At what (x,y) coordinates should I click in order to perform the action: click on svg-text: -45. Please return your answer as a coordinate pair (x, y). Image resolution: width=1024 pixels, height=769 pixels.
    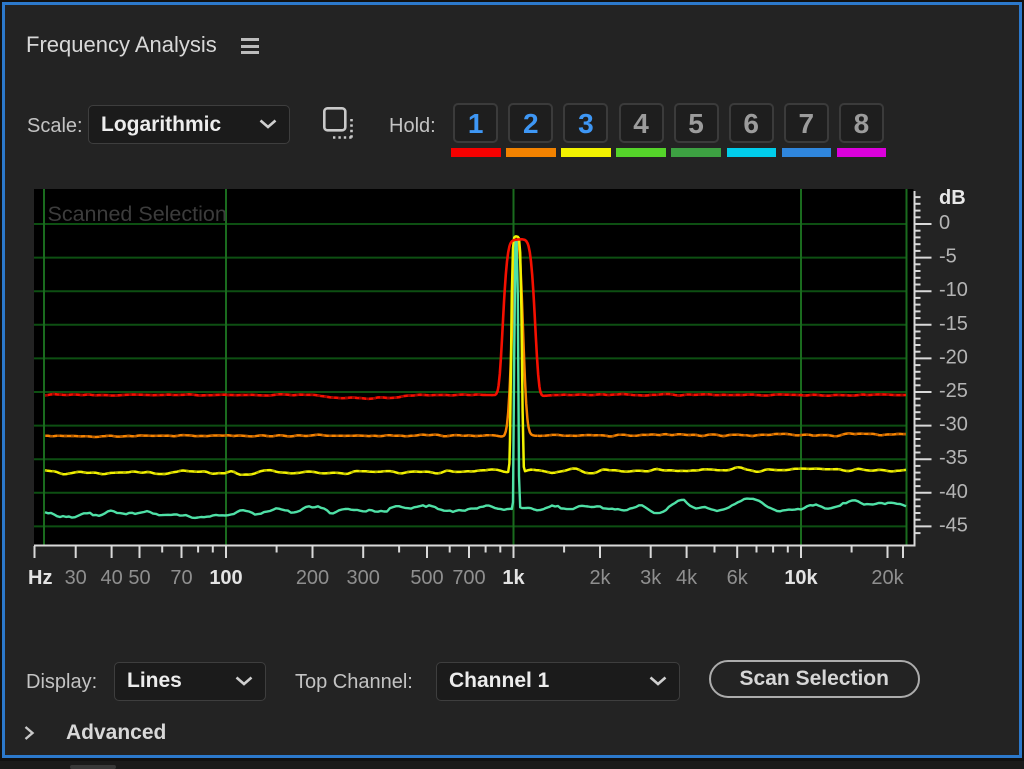
    Looking at the image, I should click on (953, 525).